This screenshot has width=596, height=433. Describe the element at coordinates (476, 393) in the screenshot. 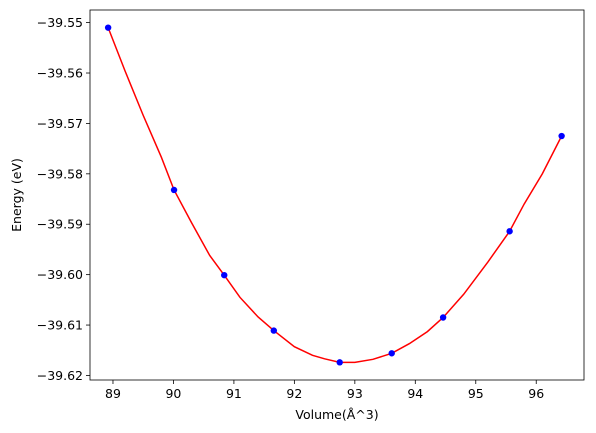

I see `x-tick-label: 95` at that location.